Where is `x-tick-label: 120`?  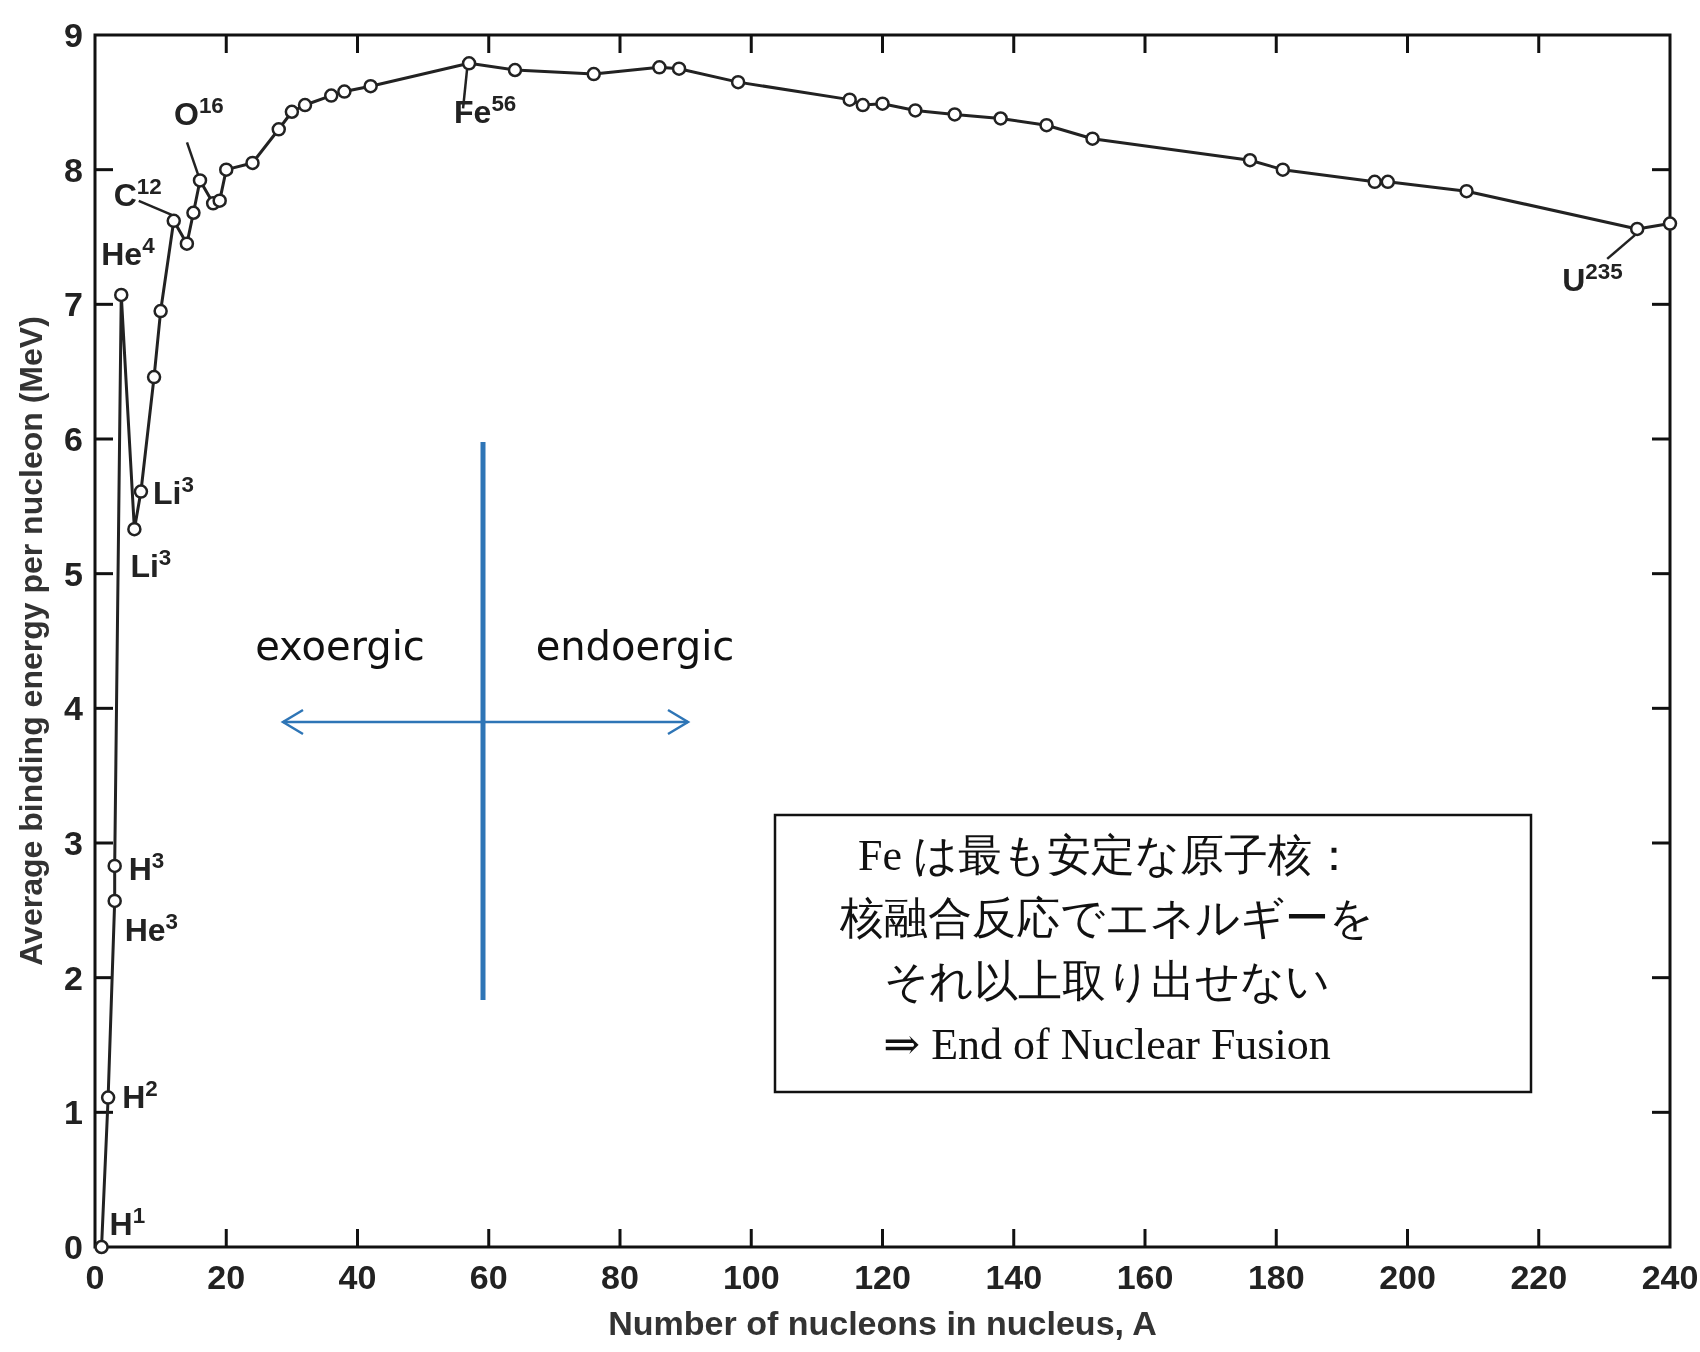 x-tick-label: 120 is located at coordinates (882, 1277).